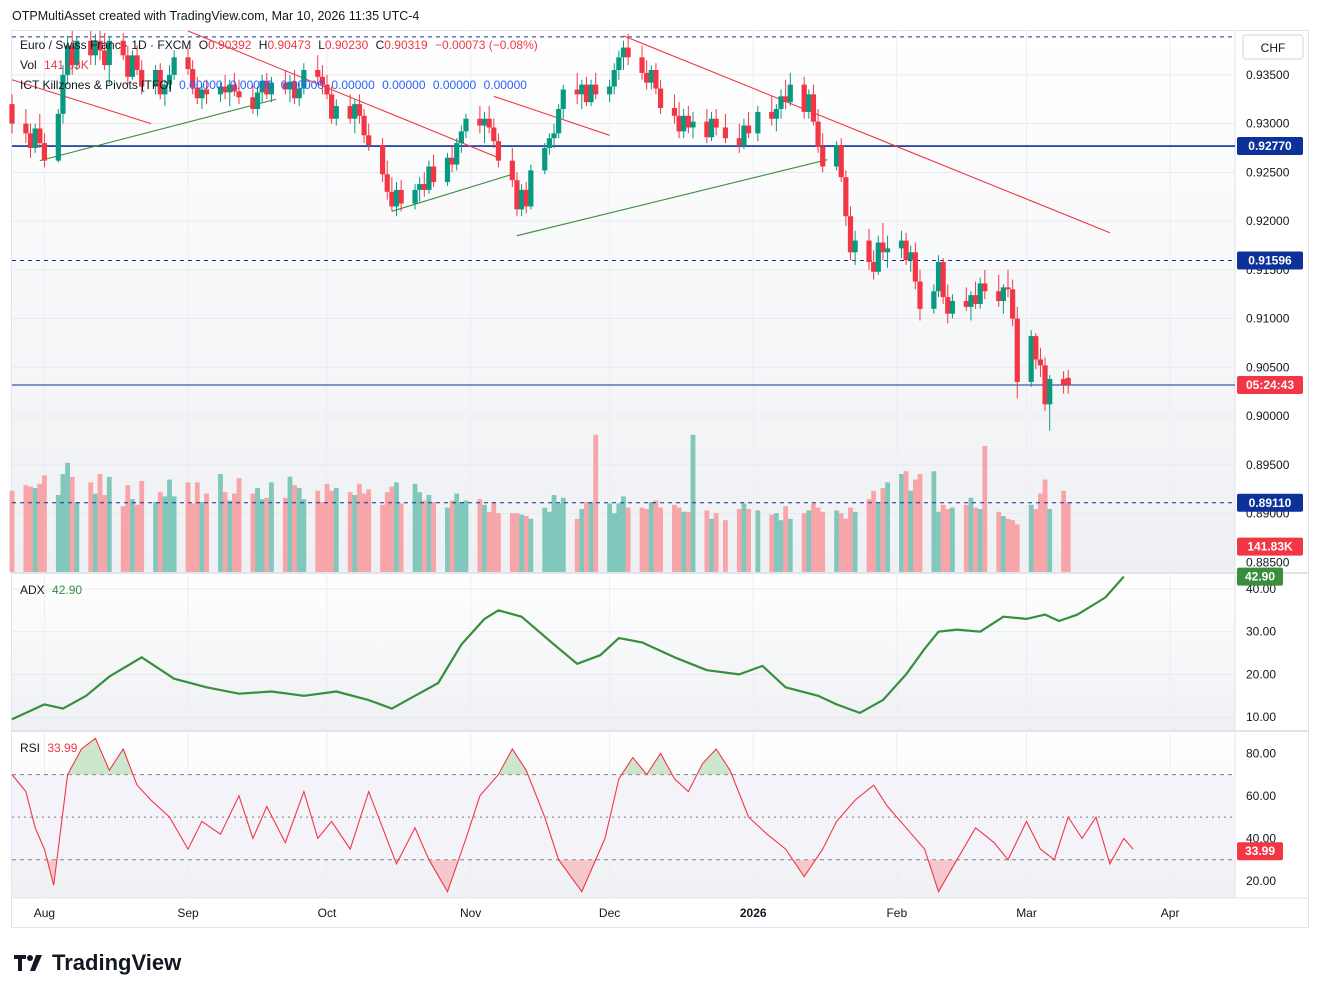  I want to click on rsi-line, so click(572, 815).